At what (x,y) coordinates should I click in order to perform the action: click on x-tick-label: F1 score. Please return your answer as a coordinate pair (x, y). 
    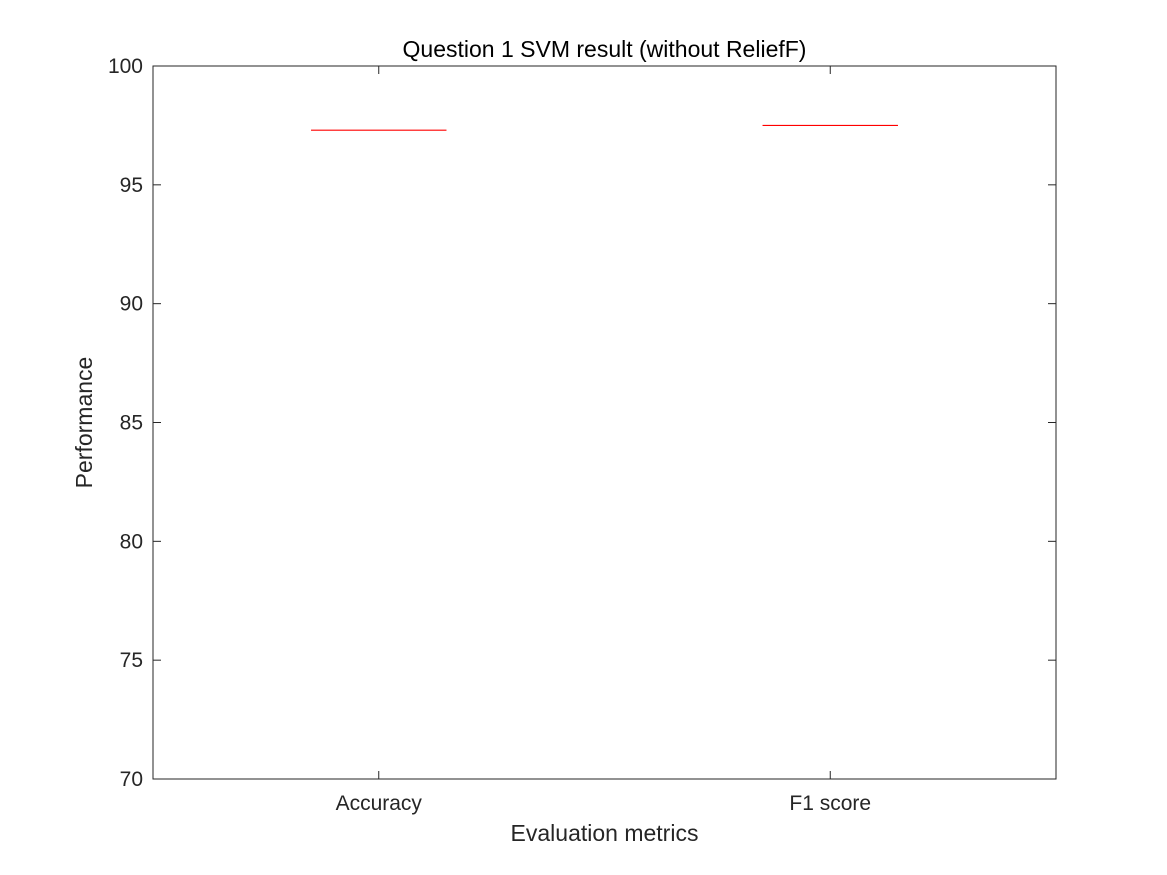
    Looking at the image, I should click on (830, 803).